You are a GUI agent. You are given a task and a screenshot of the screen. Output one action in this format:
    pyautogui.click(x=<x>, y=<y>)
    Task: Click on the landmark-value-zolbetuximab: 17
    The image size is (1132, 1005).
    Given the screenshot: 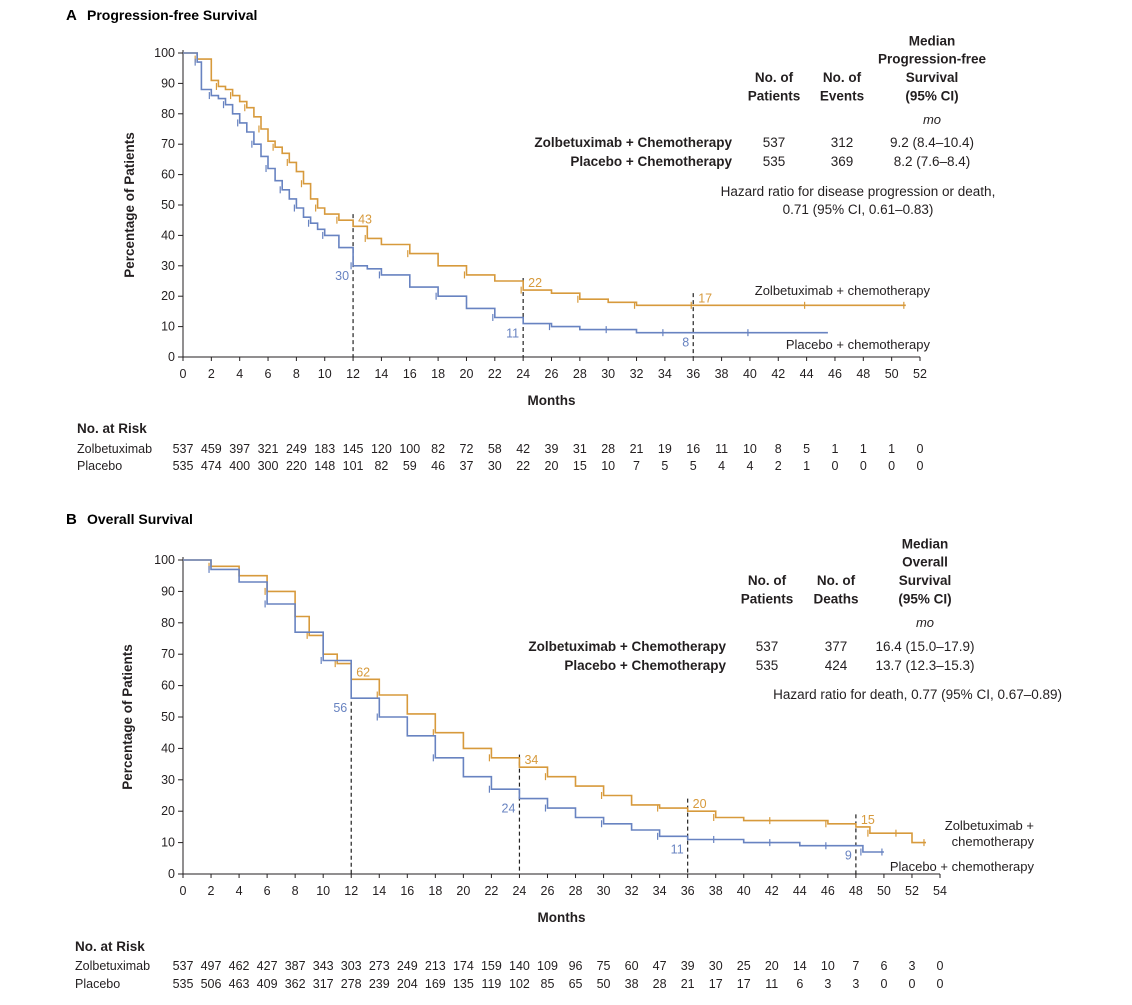 What is the action you would take?
    pyautogui.click(x=705, y=298)
    